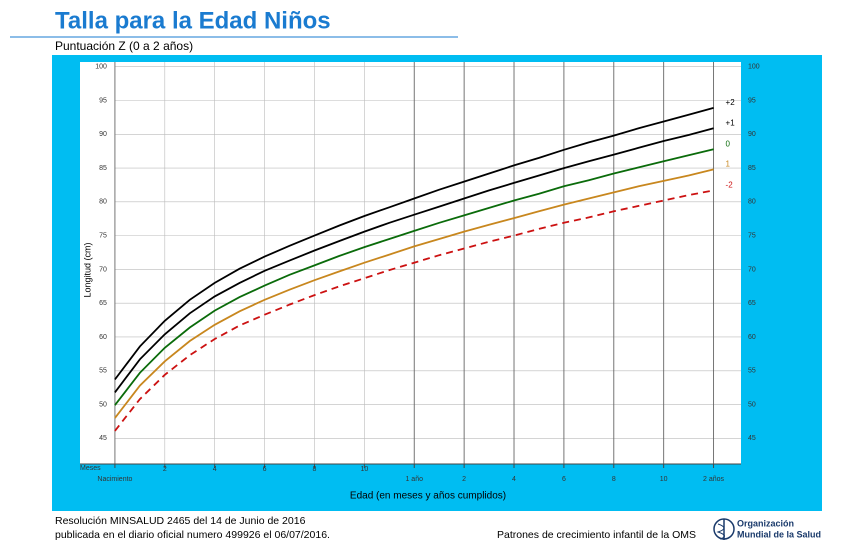 The image size is (842, 548). Describe the element at coordinates (765, 523) in the screenshot. I see `who-name: Organización` at that location.